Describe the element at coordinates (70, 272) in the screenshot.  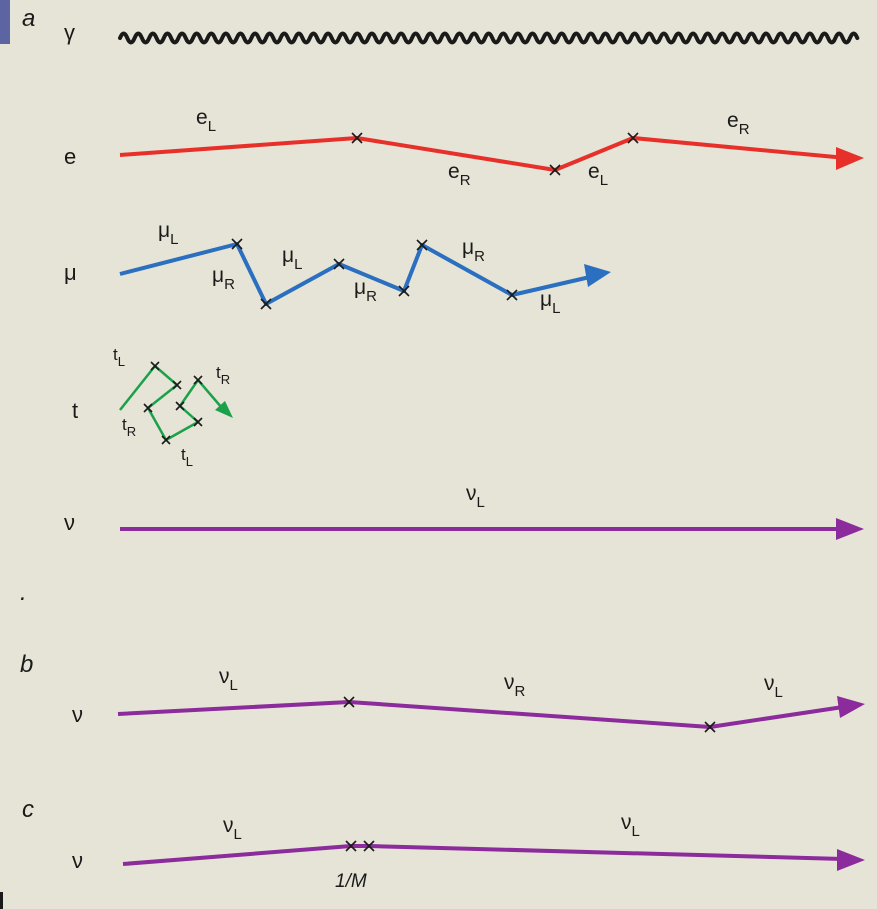
I see `row-label-muon: μ` at that location.